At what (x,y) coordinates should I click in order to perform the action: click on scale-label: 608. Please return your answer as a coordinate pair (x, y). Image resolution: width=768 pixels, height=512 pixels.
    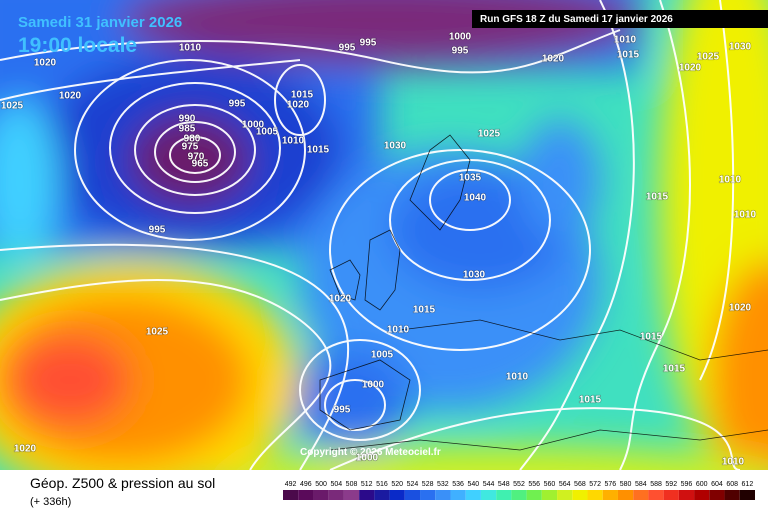
    Looking at the image, I should click on (732, 484).